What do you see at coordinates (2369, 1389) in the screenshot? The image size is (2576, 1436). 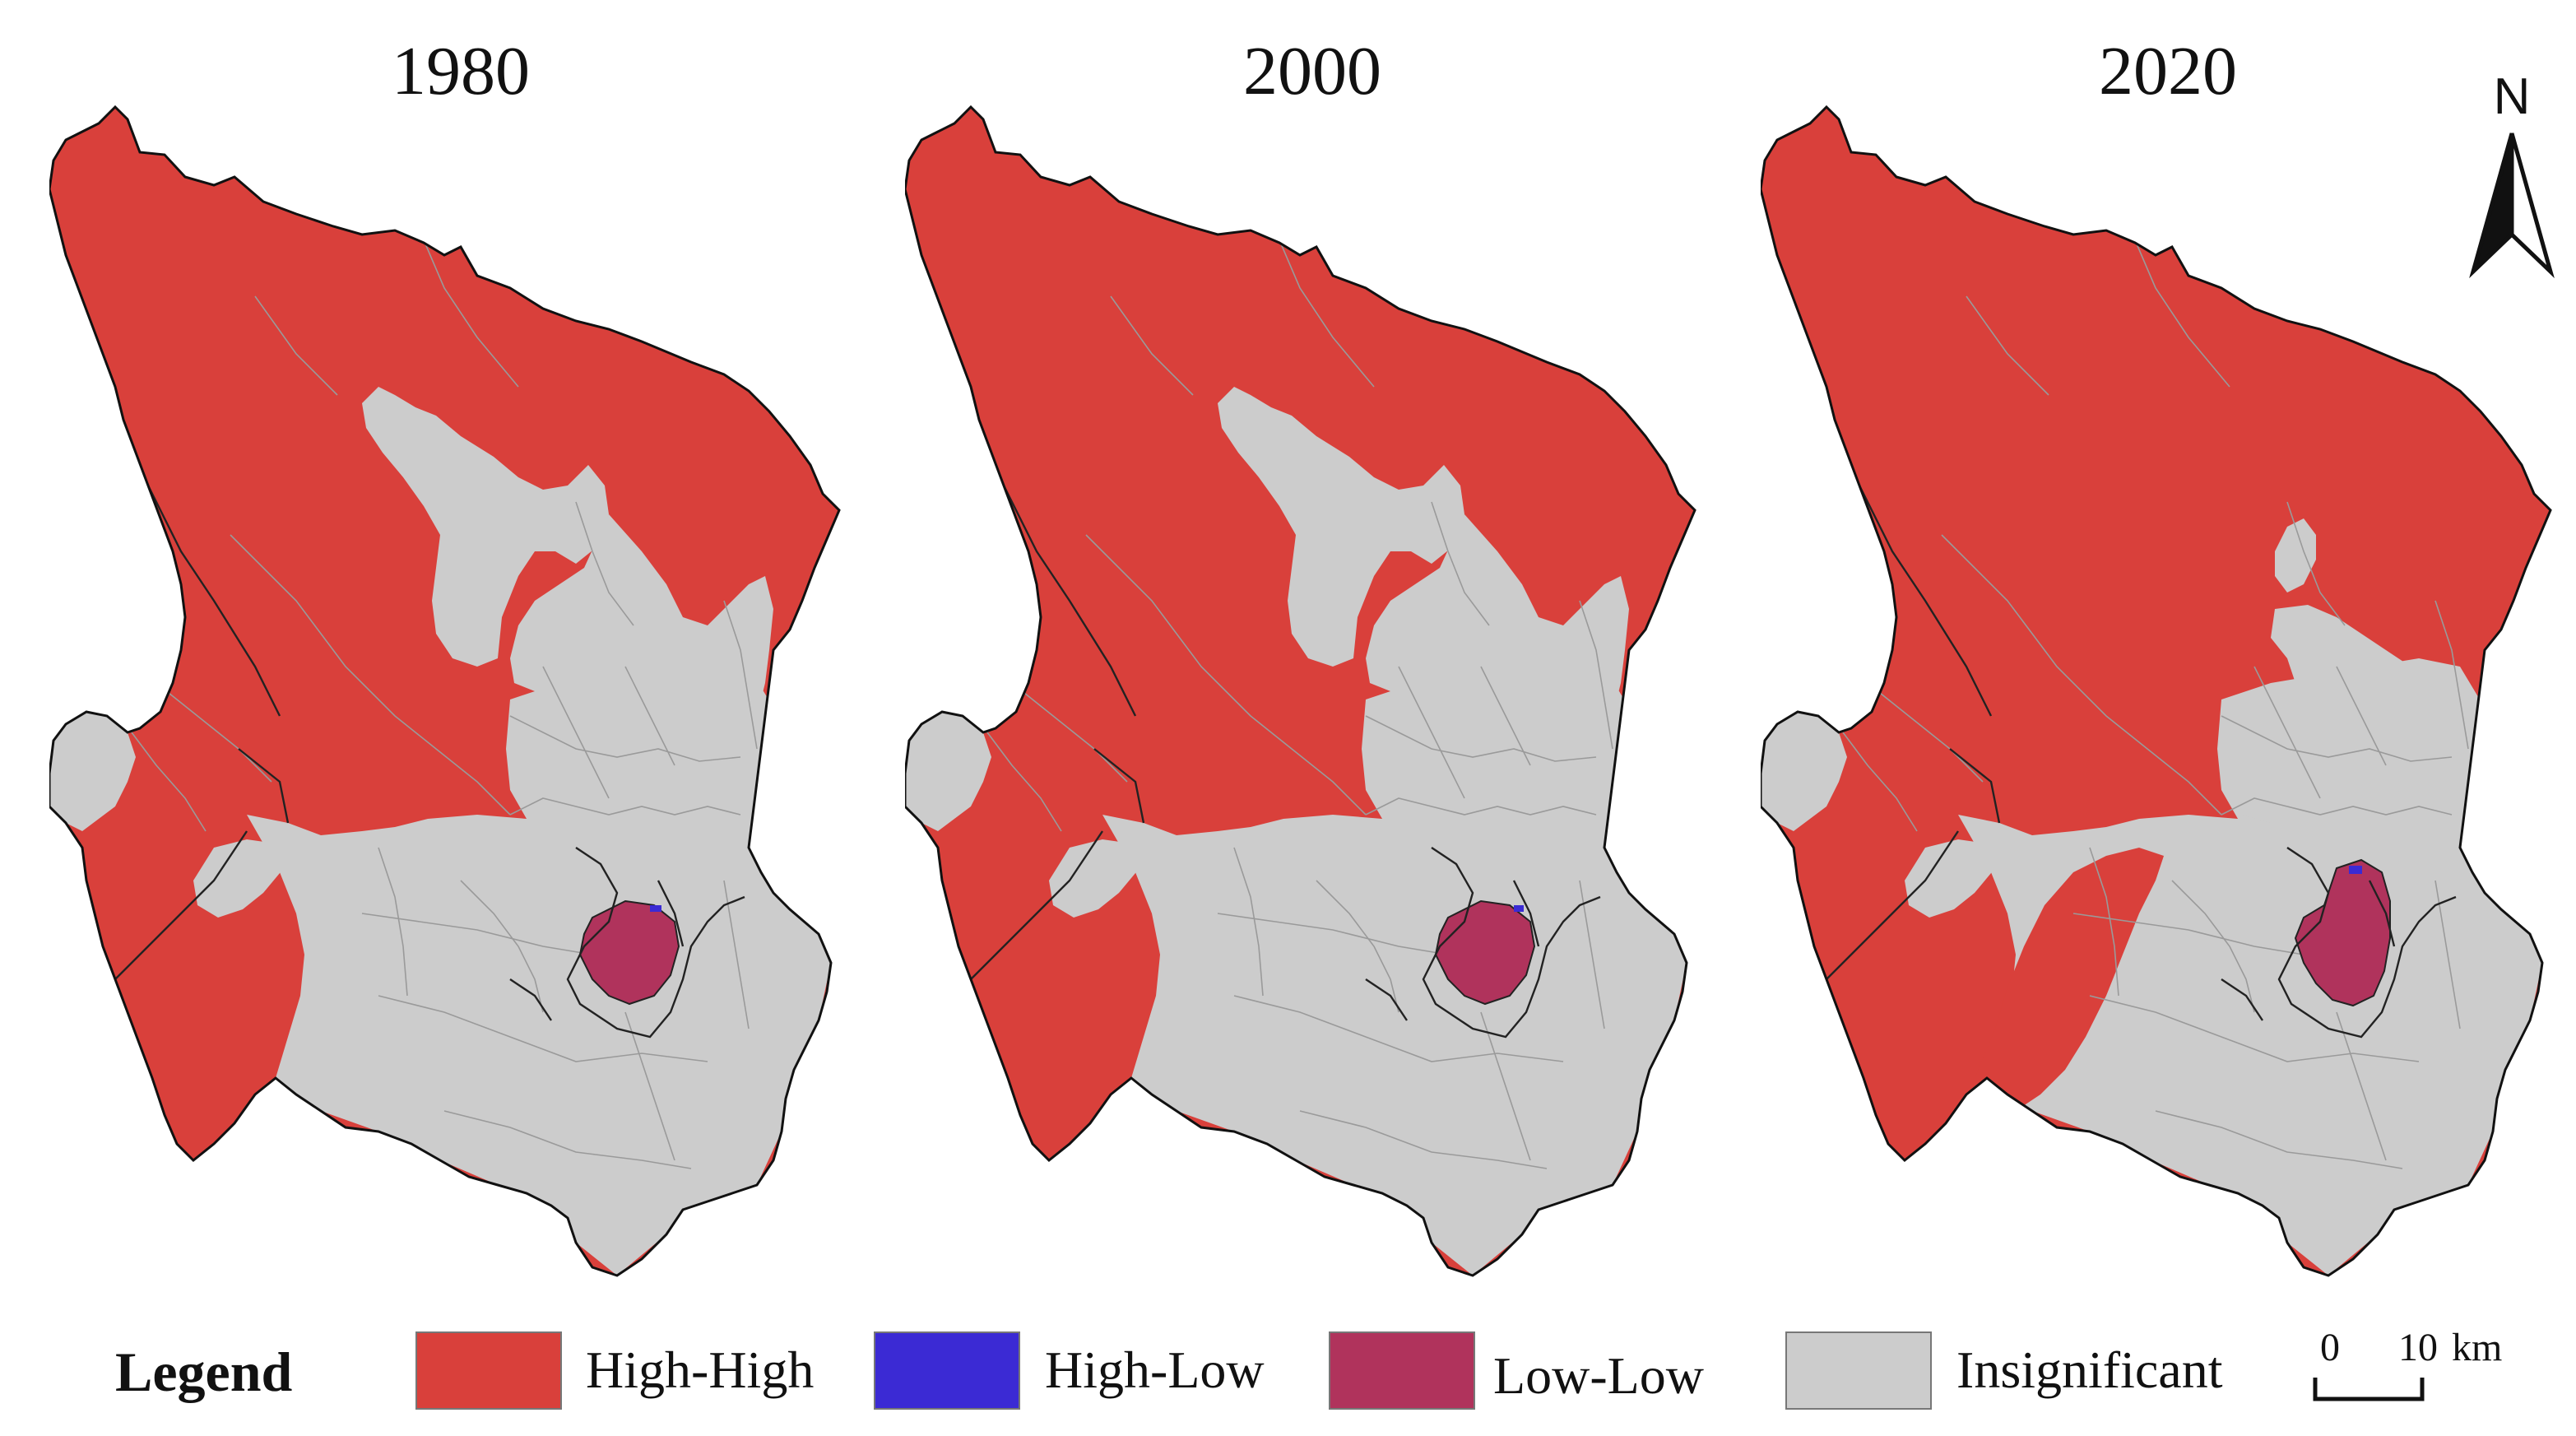 I see `scale-bar-line` at bounding box center [2369, 1389].